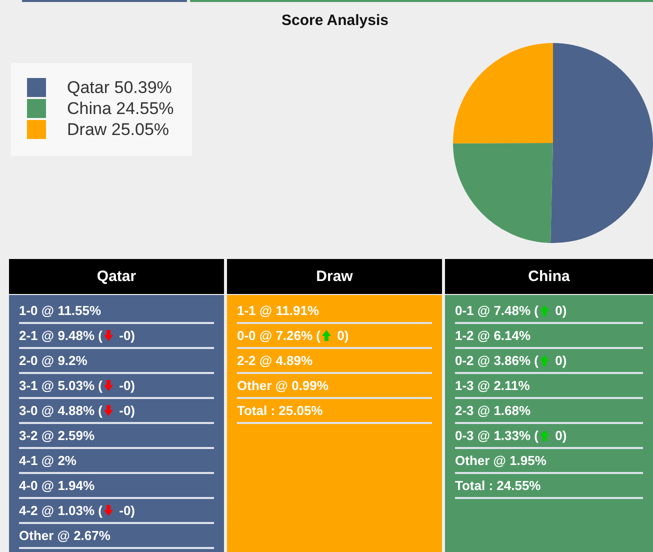 The width and height of the screenshot is (653, 552). Describe the element at coordinates (278, 310) in the screenshot. I see `text: 1-1 @ 11.91%` at that location.